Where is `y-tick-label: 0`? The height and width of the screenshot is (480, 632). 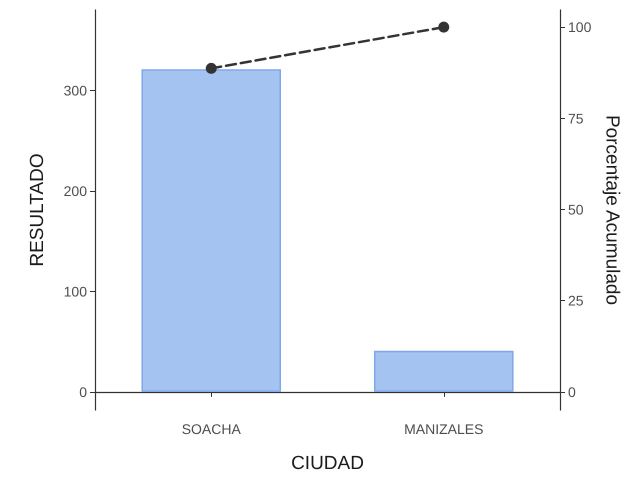 y-tick-label: 0 is located at coordinates (83, 392).